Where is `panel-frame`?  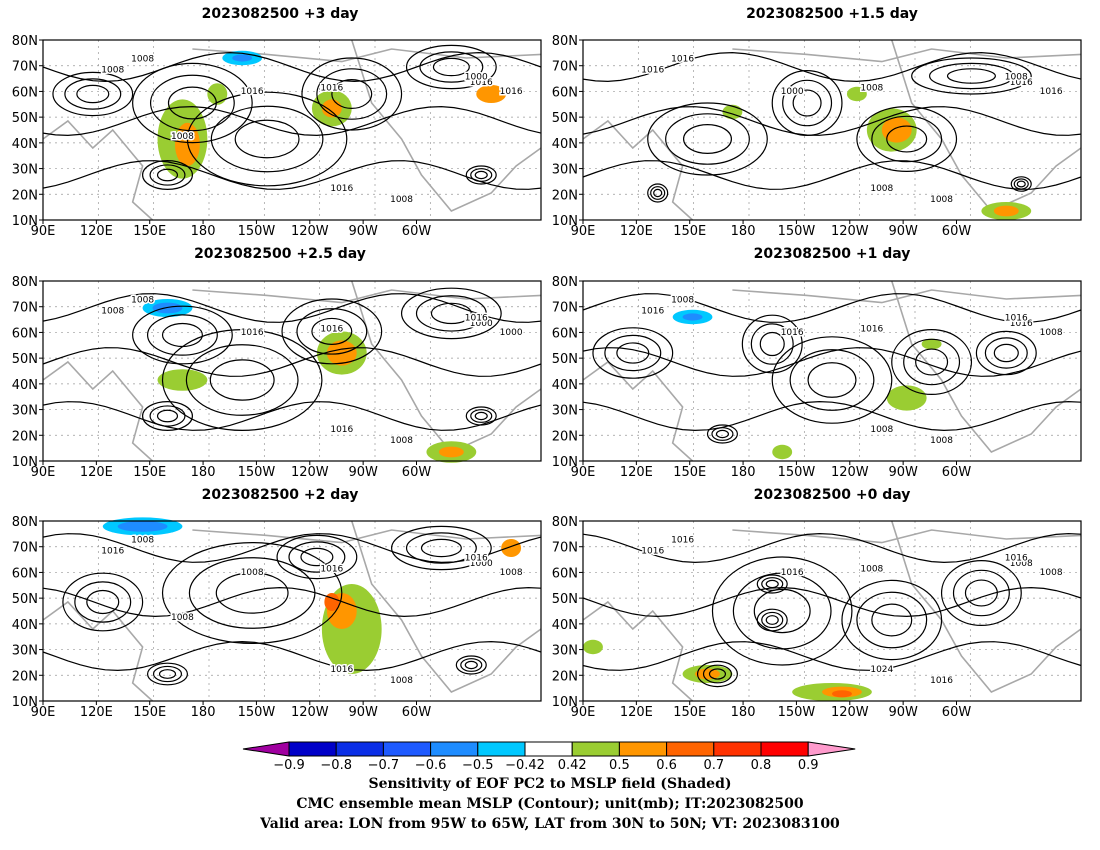
panel-frame is located at coordinates (292, 130).